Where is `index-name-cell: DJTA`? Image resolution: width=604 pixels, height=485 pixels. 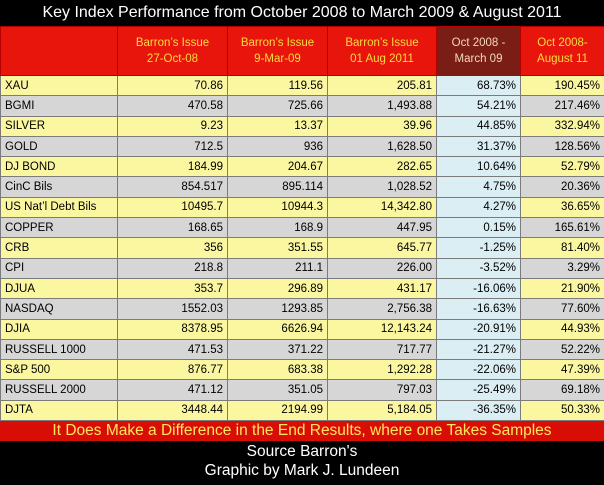
index-name-cell: DJTA is located at coordinates (59, 410).